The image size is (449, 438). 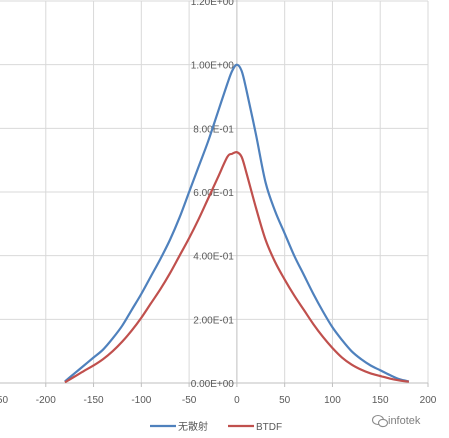 I want to click on y-tick-label: 6.00E-01, so click(x=213, y=193).